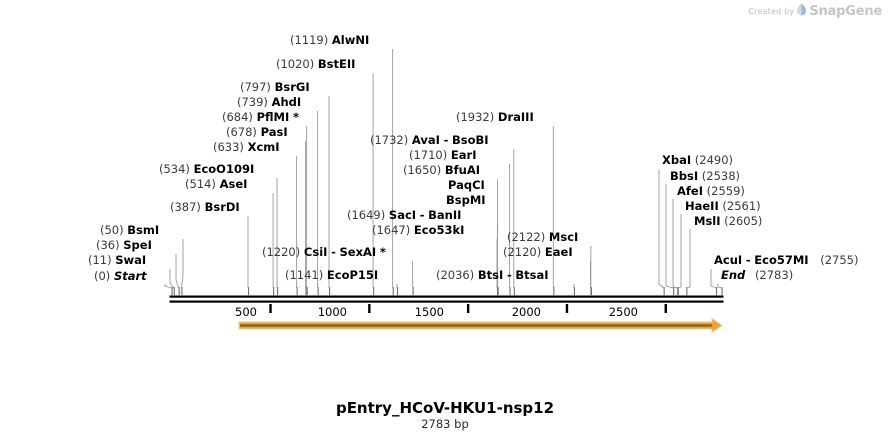  Describe the element at coordinates (100, 260) in the screenshot. I see `site-position: (11)` at that location.